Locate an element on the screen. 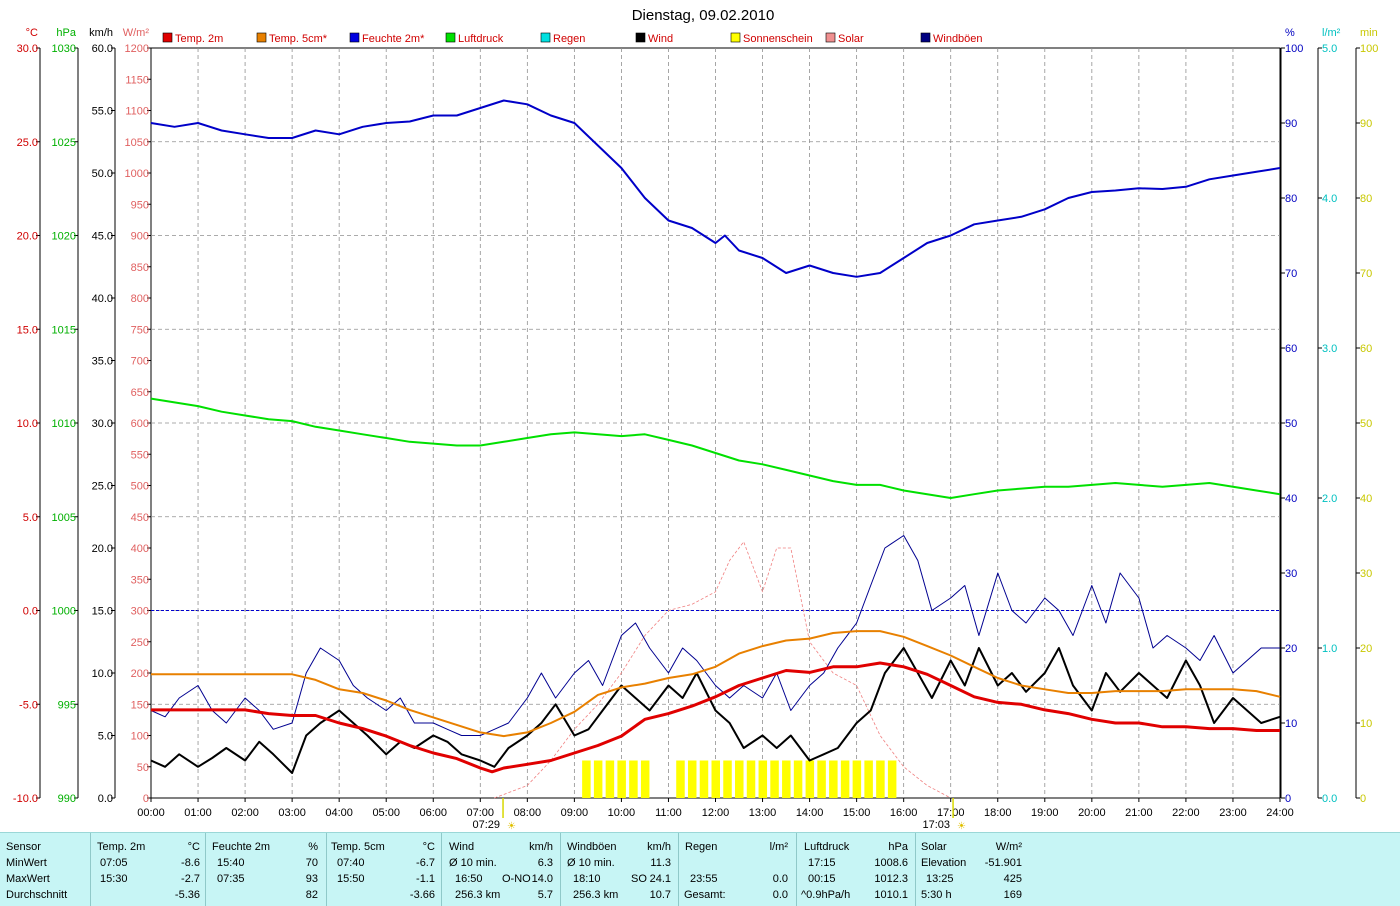 The image size is (1400, 906). x-tick-label: 02:00 is located at coordinates (245, 813).